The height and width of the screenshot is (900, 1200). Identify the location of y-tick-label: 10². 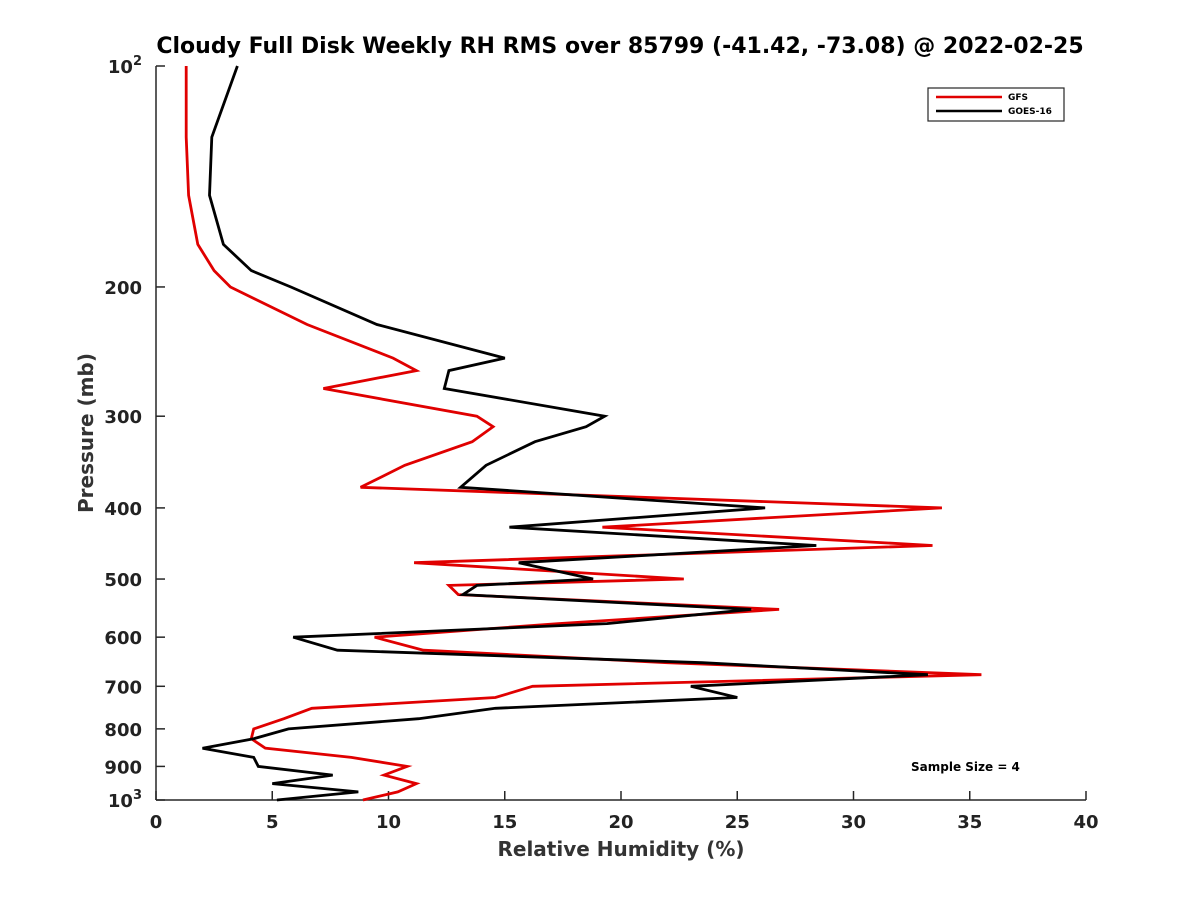
(125, 66).